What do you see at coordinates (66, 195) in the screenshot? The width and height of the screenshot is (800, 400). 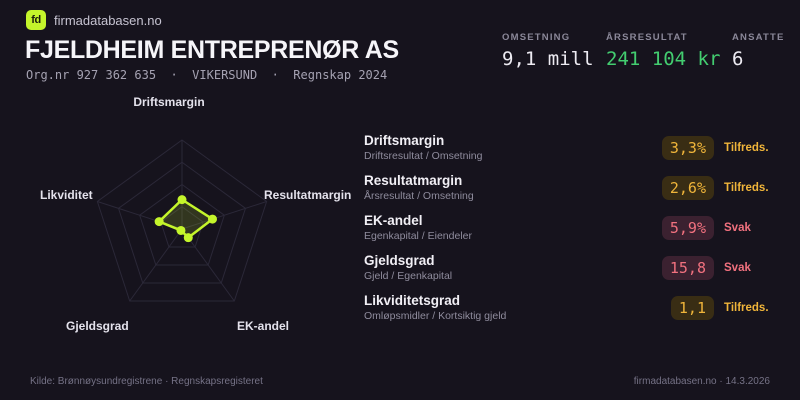 I see `axis-label-likviditet: Likviditet` at bounding box center [66, 195].